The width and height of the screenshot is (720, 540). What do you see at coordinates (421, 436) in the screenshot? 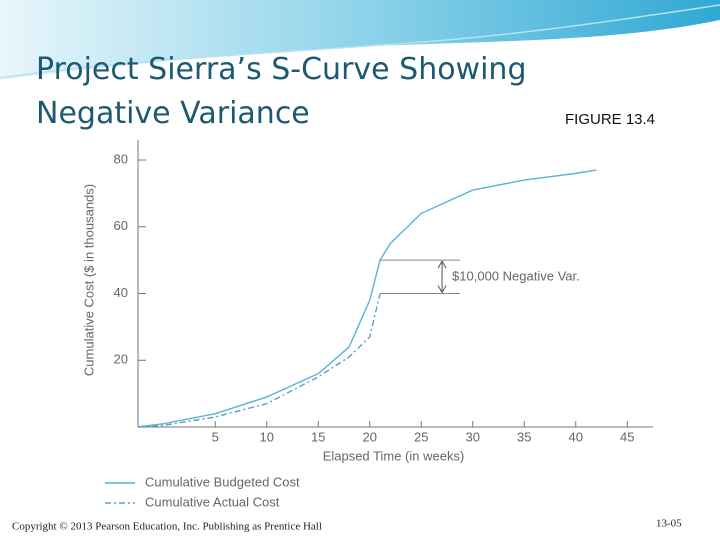
I see `x-tick-label: 25` at bounding box center [421, 436].